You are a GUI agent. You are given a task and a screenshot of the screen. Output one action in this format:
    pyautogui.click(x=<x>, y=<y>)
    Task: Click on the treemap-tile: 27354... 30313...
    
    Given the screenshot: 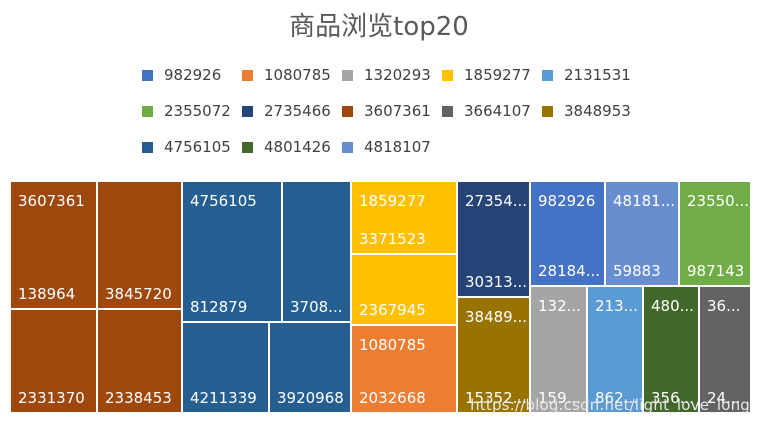 What is the action you would take?
    pyautogui.click(x=493, y=239)
    